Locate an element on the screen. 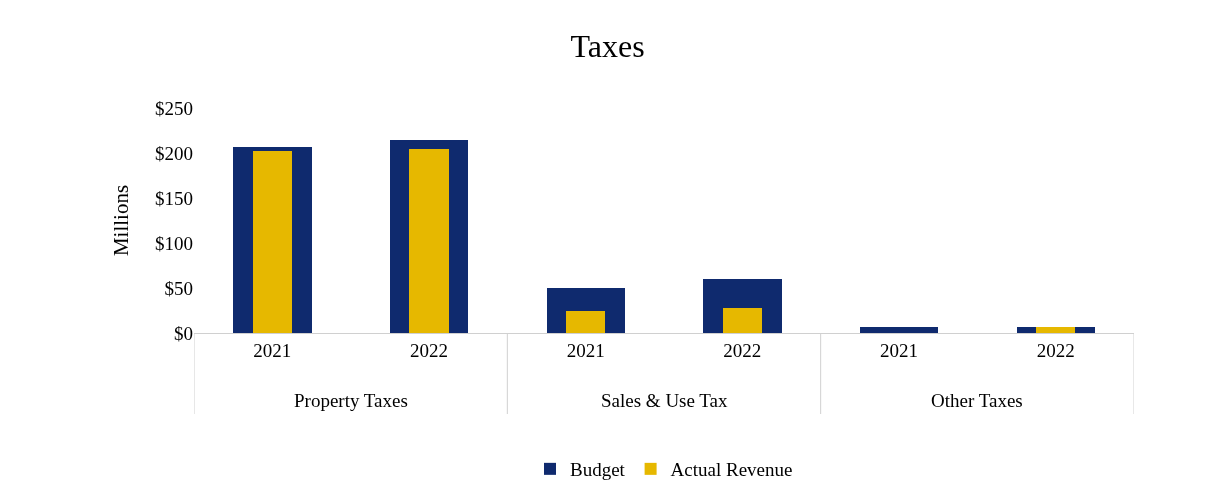 The image size is (1215, 500). y-tick-label: $100 is located at coordinates (174, 243).